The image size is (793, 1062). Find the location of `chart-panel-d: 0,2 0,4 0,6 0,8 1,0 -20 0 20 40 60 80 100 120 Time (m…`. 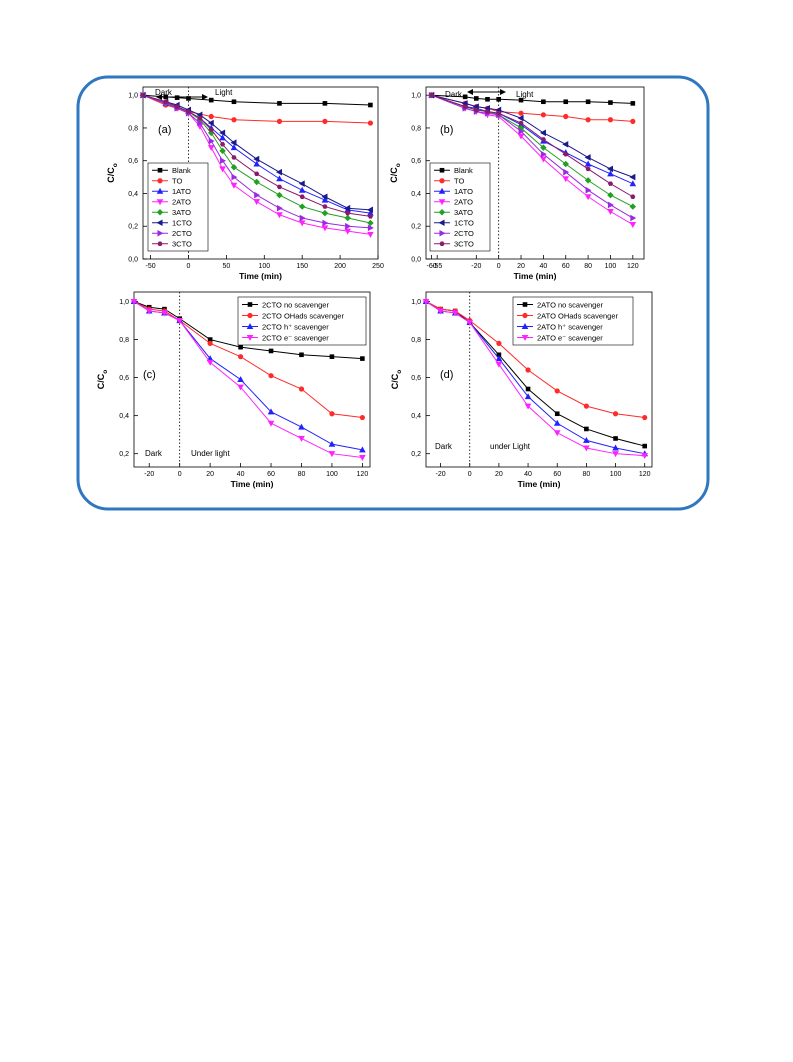

chart-panel-d: 0,2 0,4 0,6 0,8 1,0 -20 0 20 40 60 80 100 120 Time (m… is located at coordinates (521, 390).